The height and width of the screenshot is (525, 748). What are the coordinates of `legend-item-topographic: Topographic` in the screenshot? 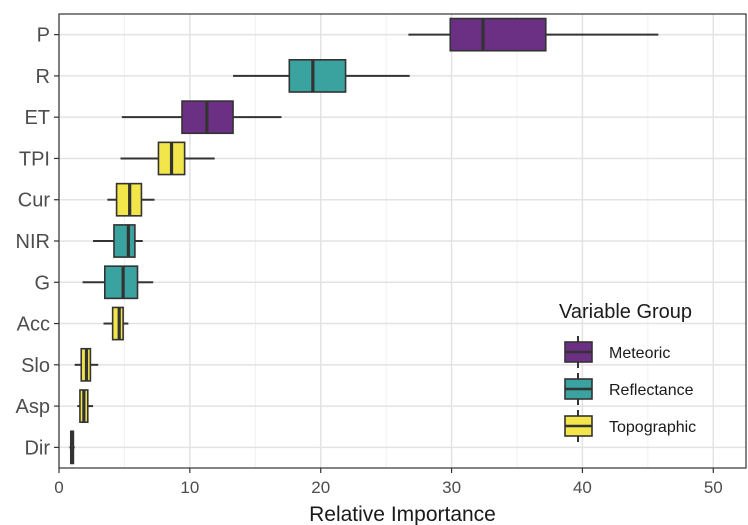 It's located at (630, 426).